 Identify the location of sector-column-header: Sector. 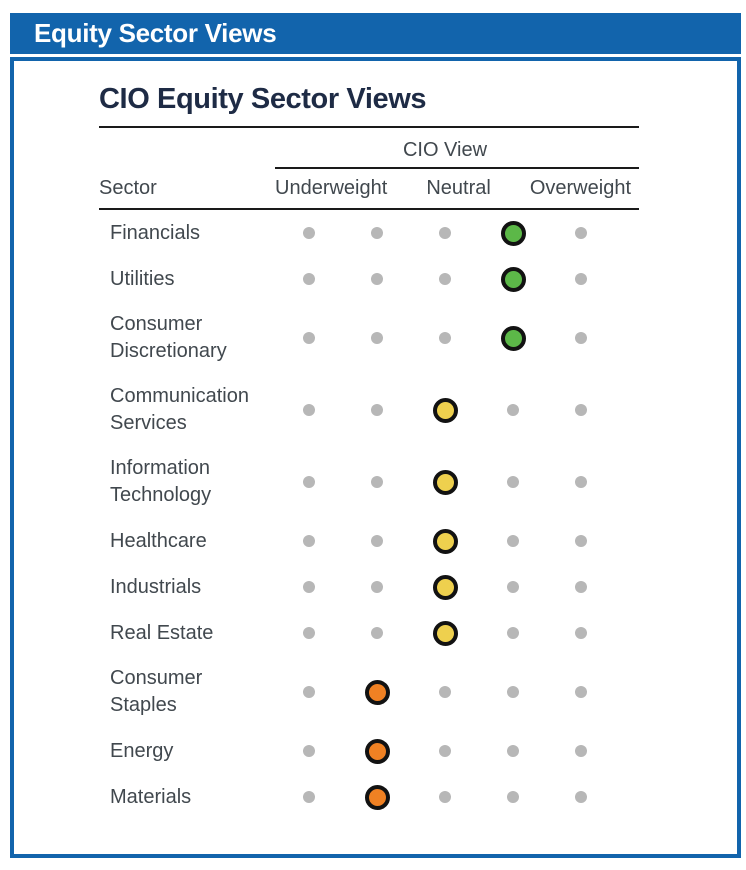
(128, 188).